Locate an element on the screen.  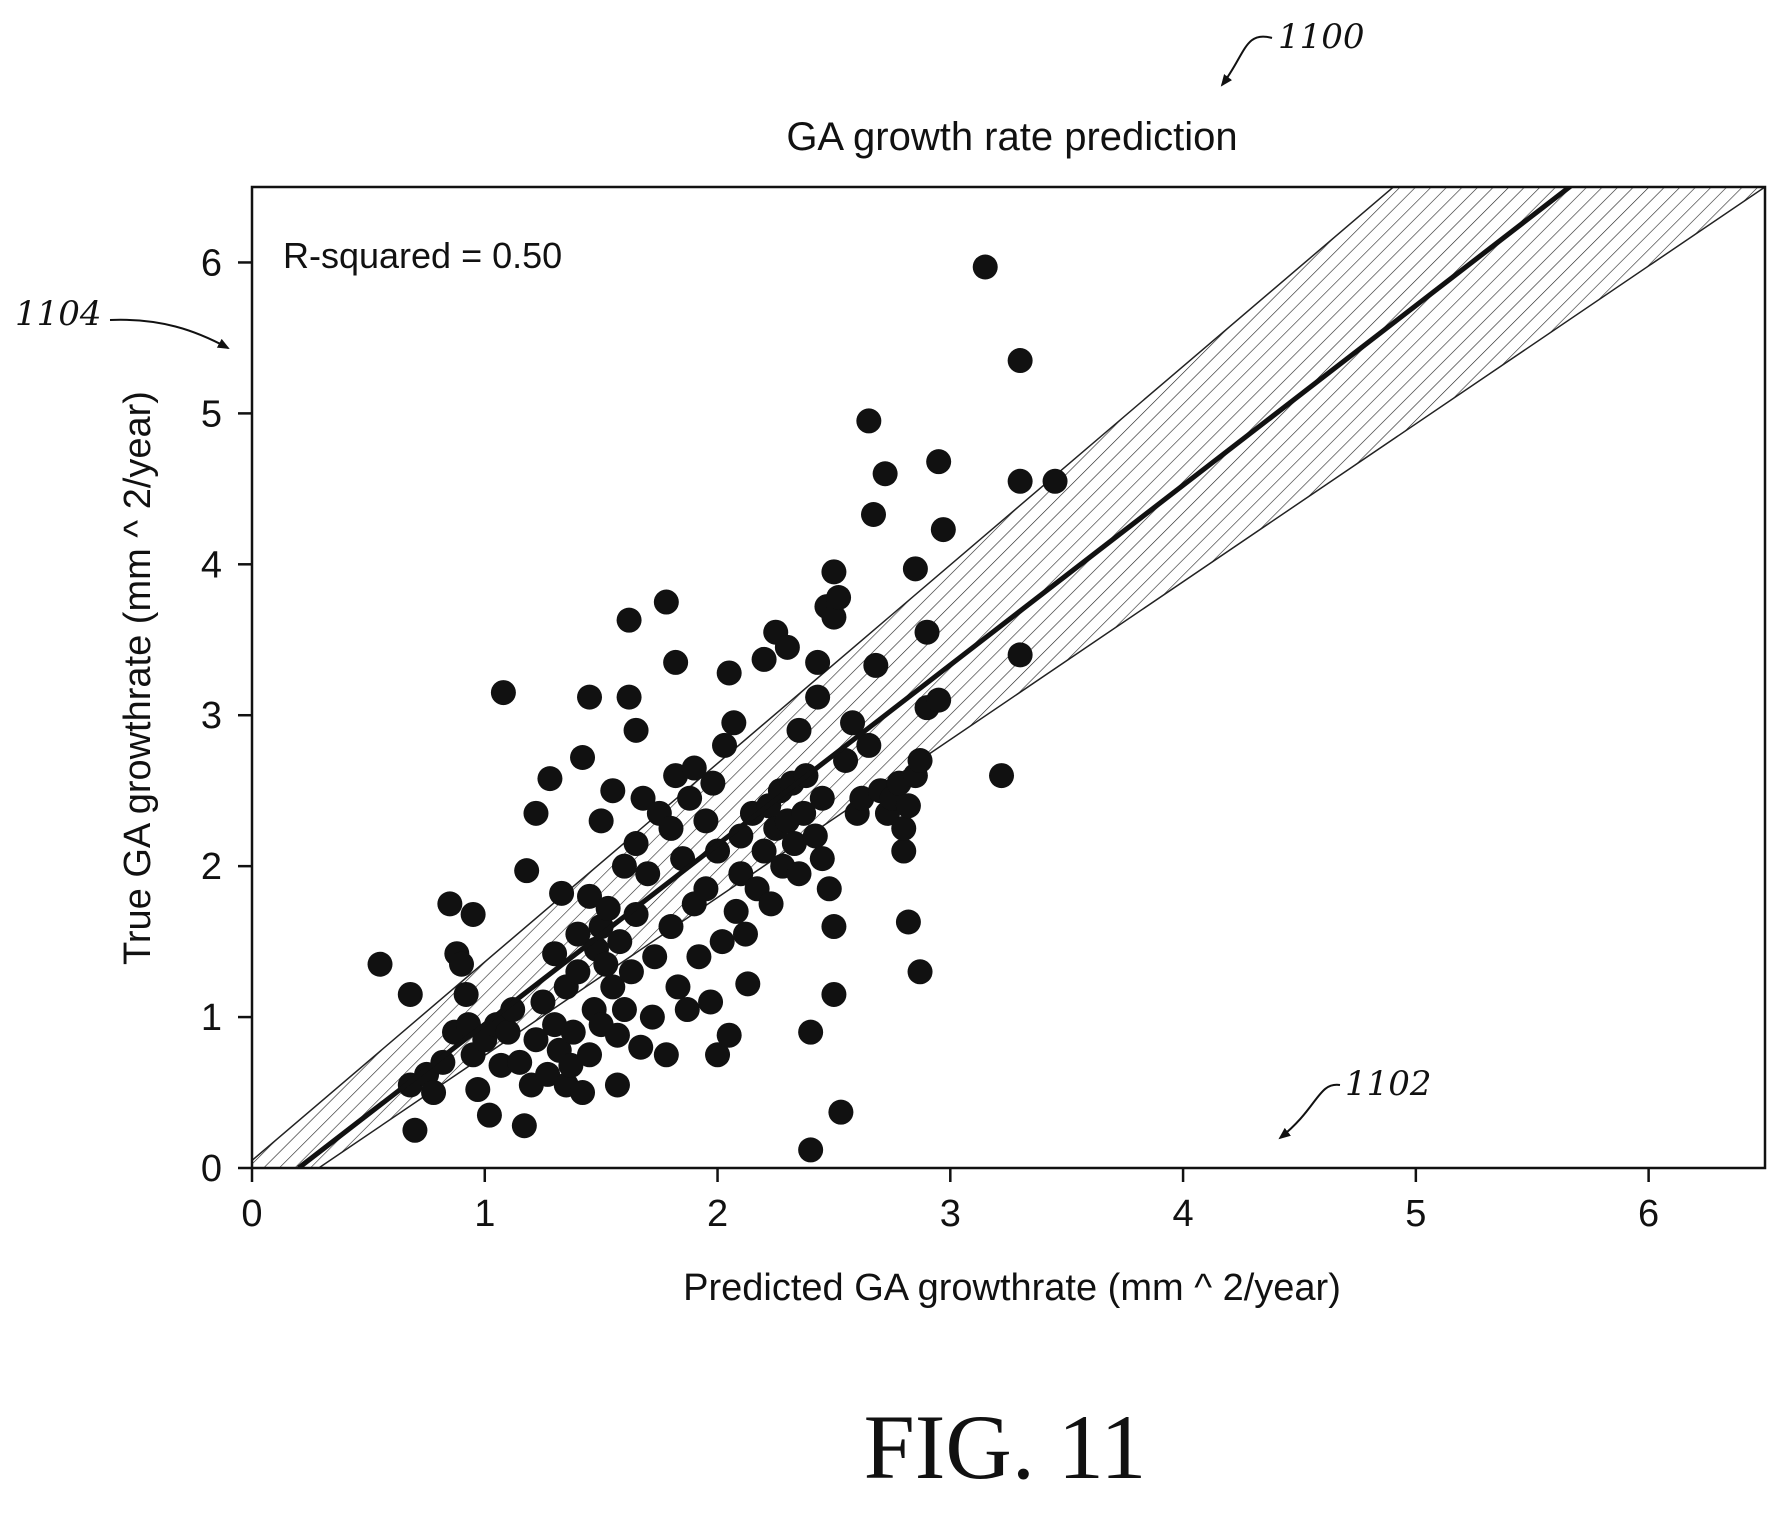
figure-caption: FIG. 11 is located at coordinates (1005, 1447).